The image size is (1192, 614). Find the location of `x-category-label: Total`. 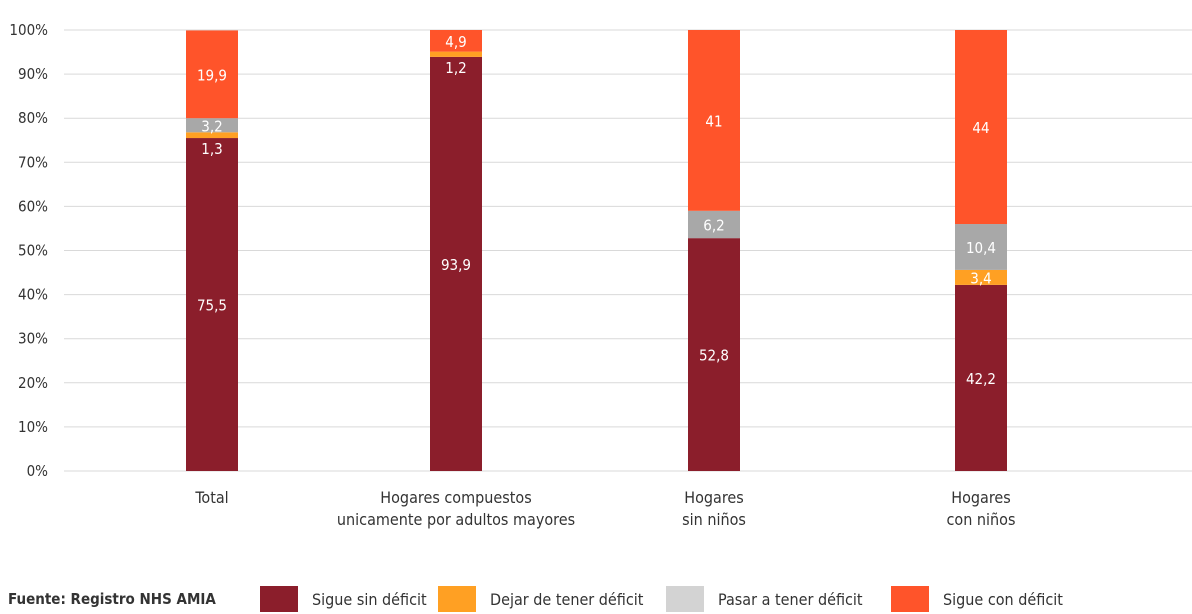

x-category-label: Total is located at coordinates (211, 497).